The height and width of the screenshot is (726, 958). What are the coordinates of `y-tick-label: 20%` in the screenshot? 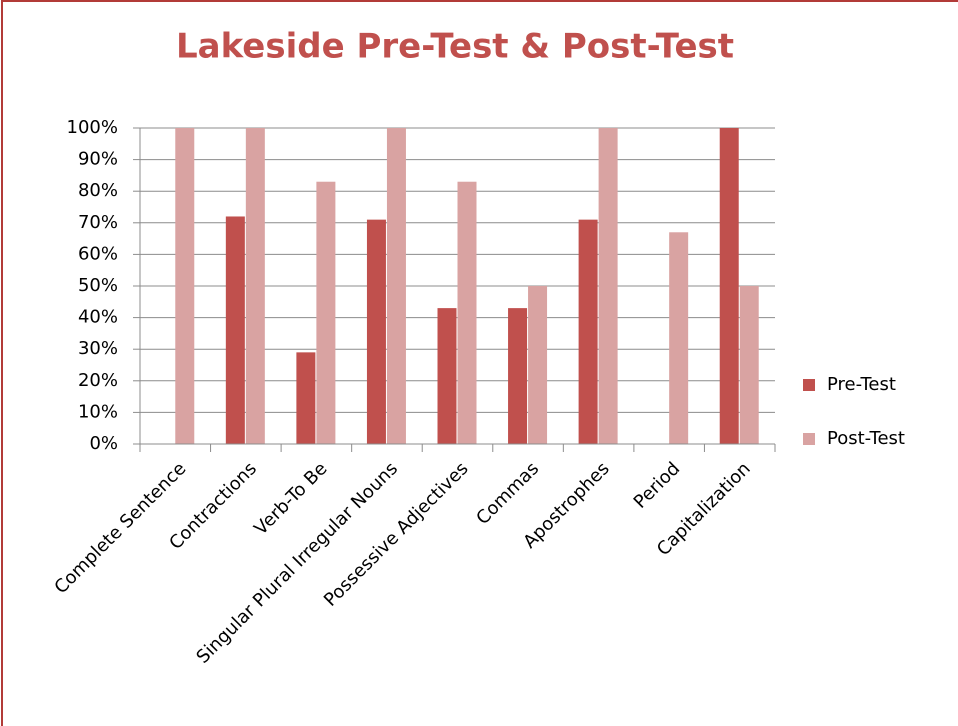 It's located at (98, 380).